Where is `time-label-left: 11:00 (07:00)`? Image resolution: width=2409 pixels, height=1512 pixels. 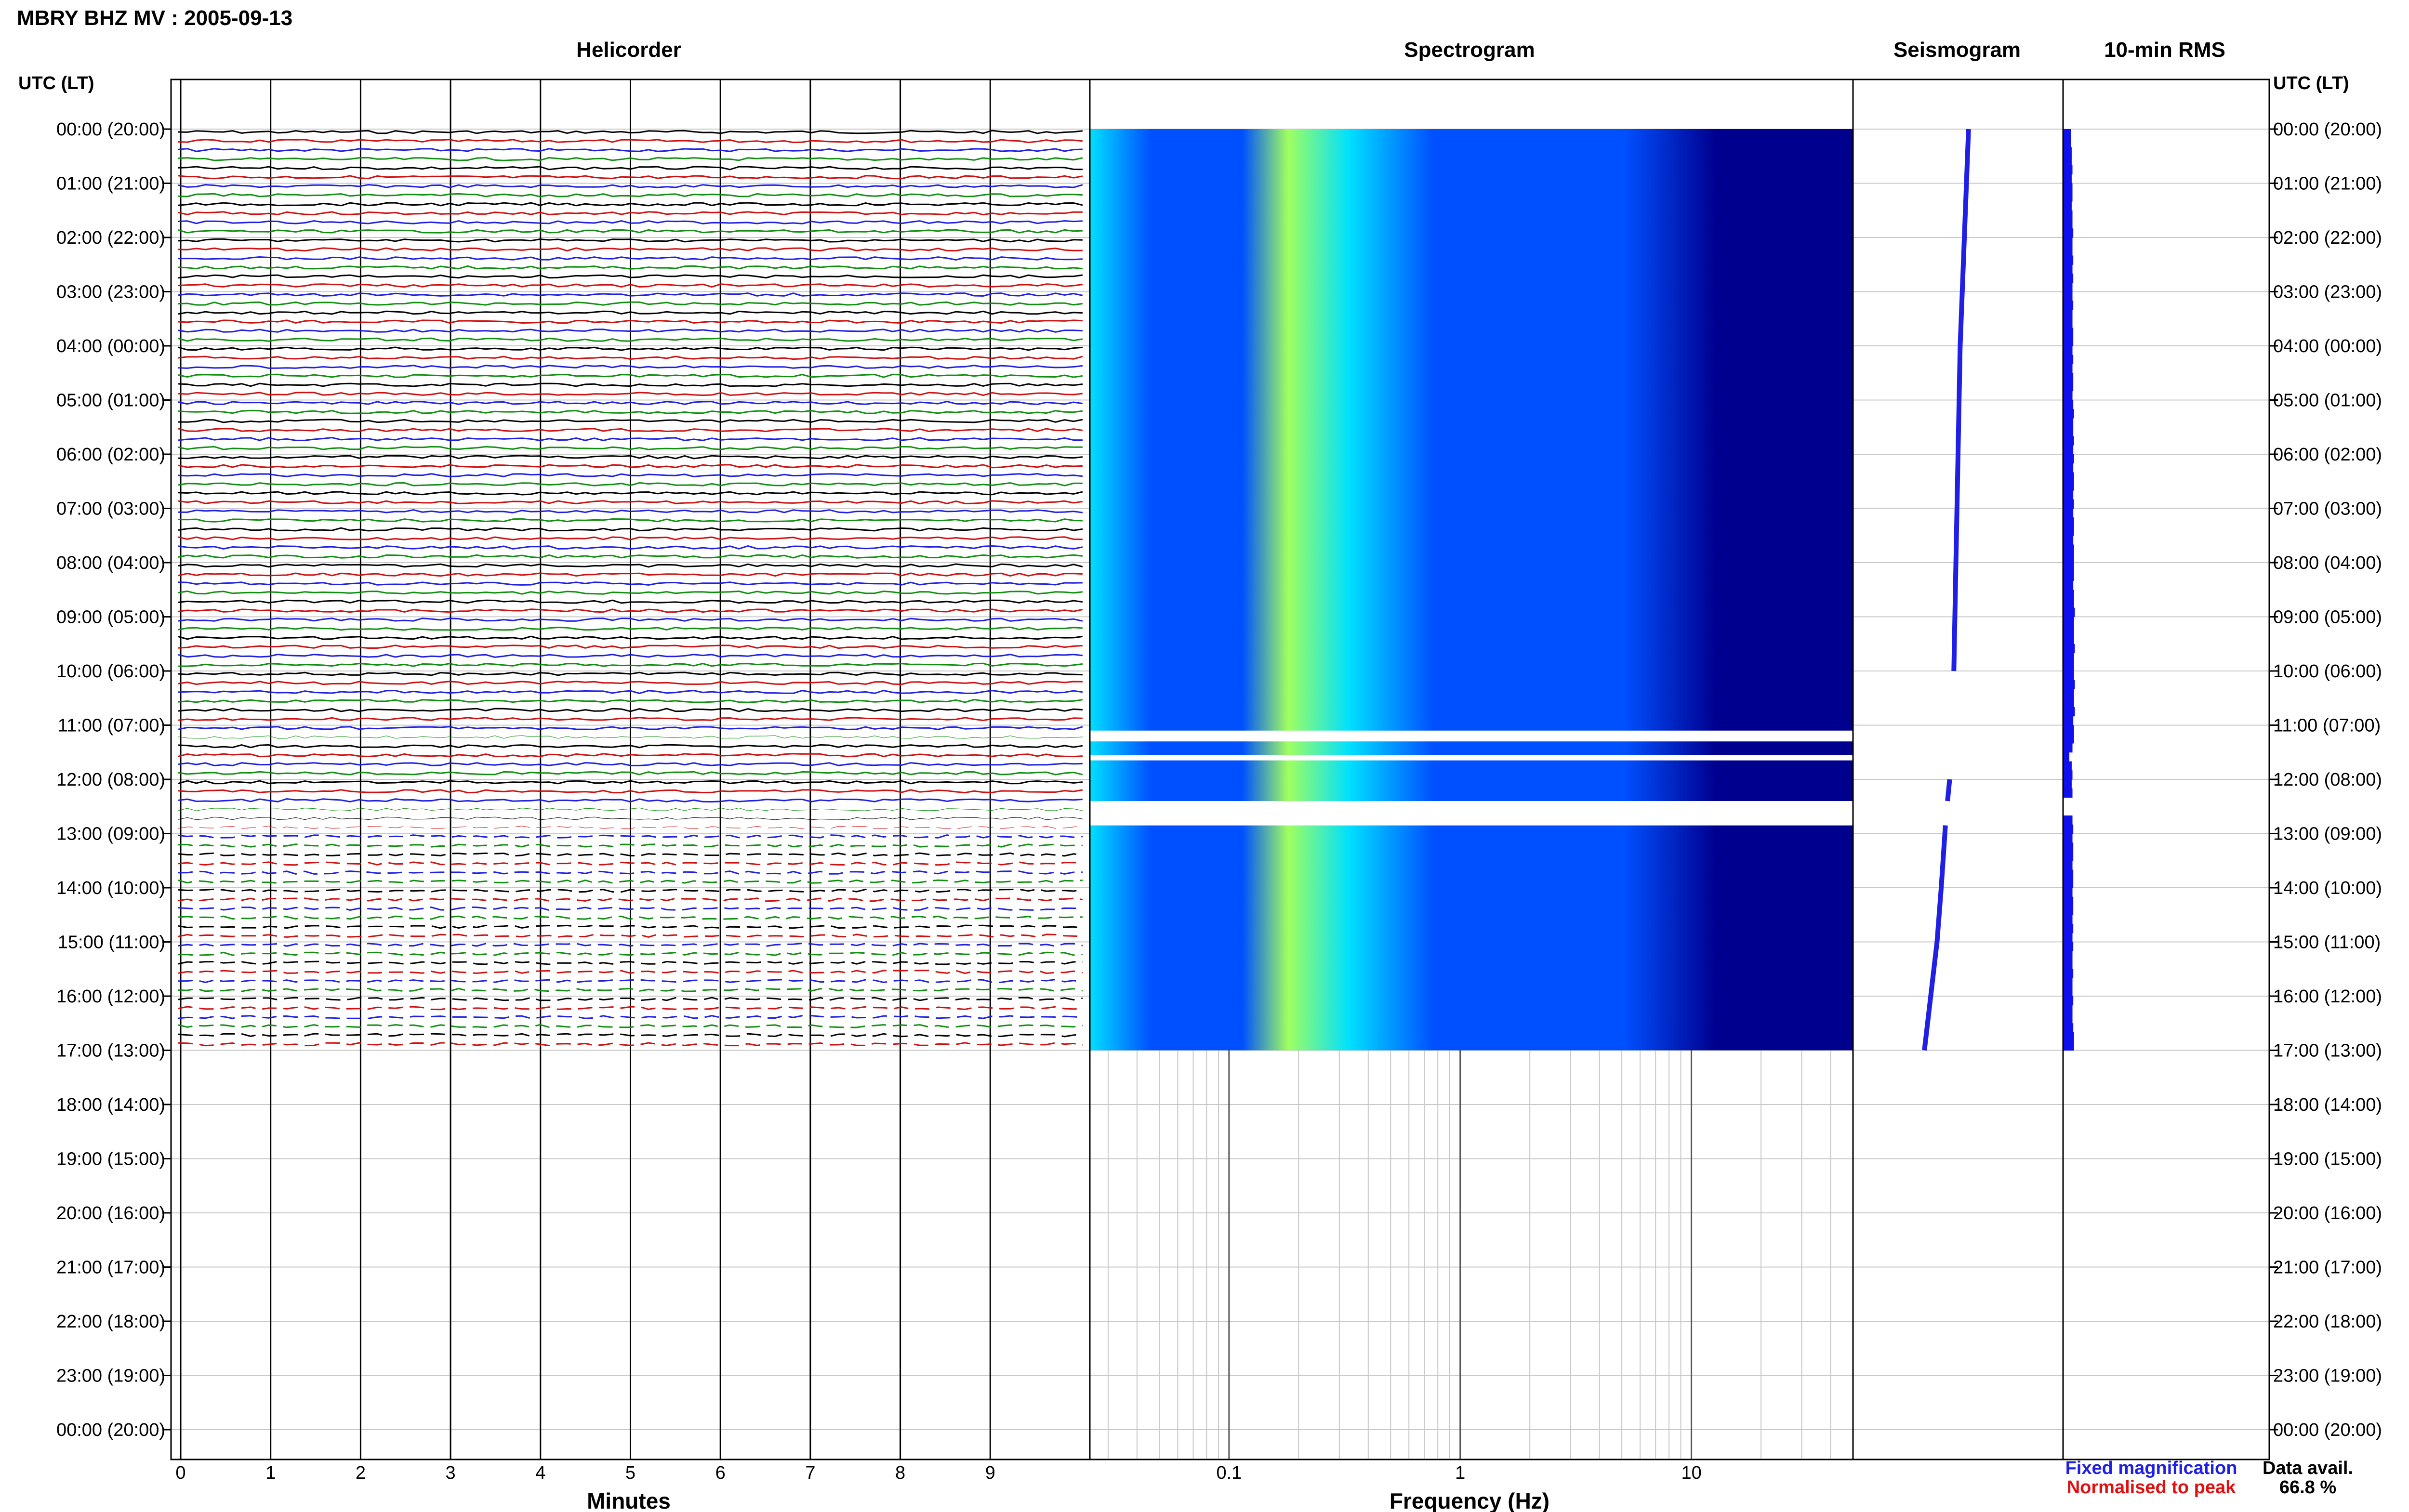 time-label-left: 11:00 (07:00) is located at coordinates (111, 726).